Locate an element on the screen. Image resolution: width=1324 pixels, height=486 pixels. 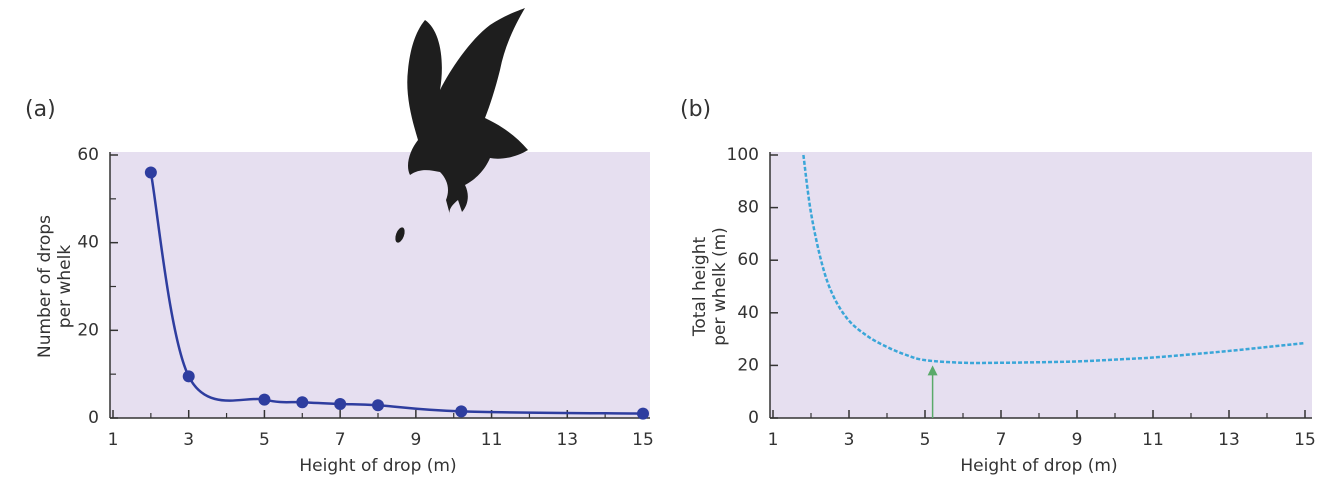
y-axis-label: Total height is located at coordinates (700, 287).